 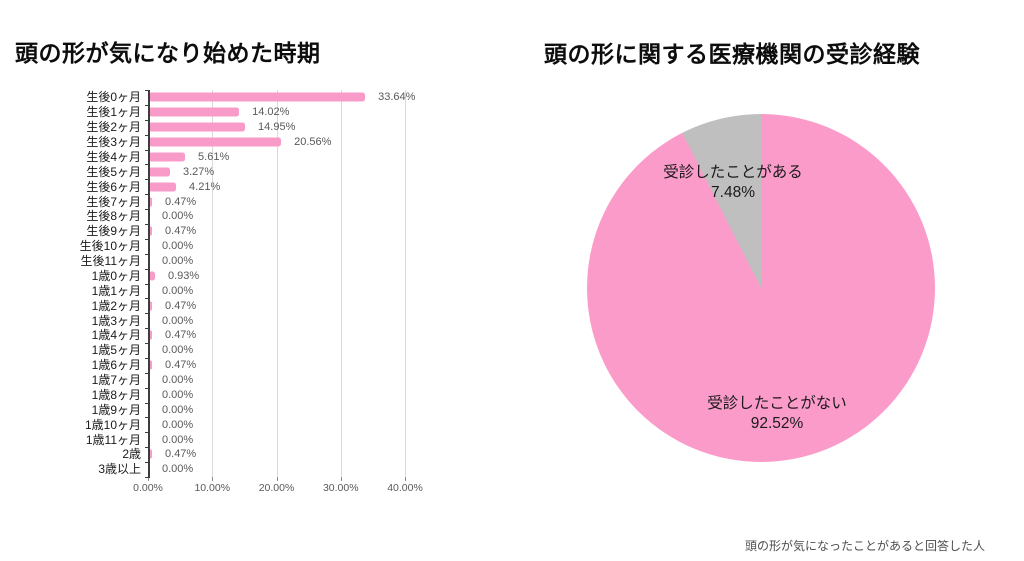 I want to click on x-axis-tick-label: 20.00%, so click(x=276, y=488).